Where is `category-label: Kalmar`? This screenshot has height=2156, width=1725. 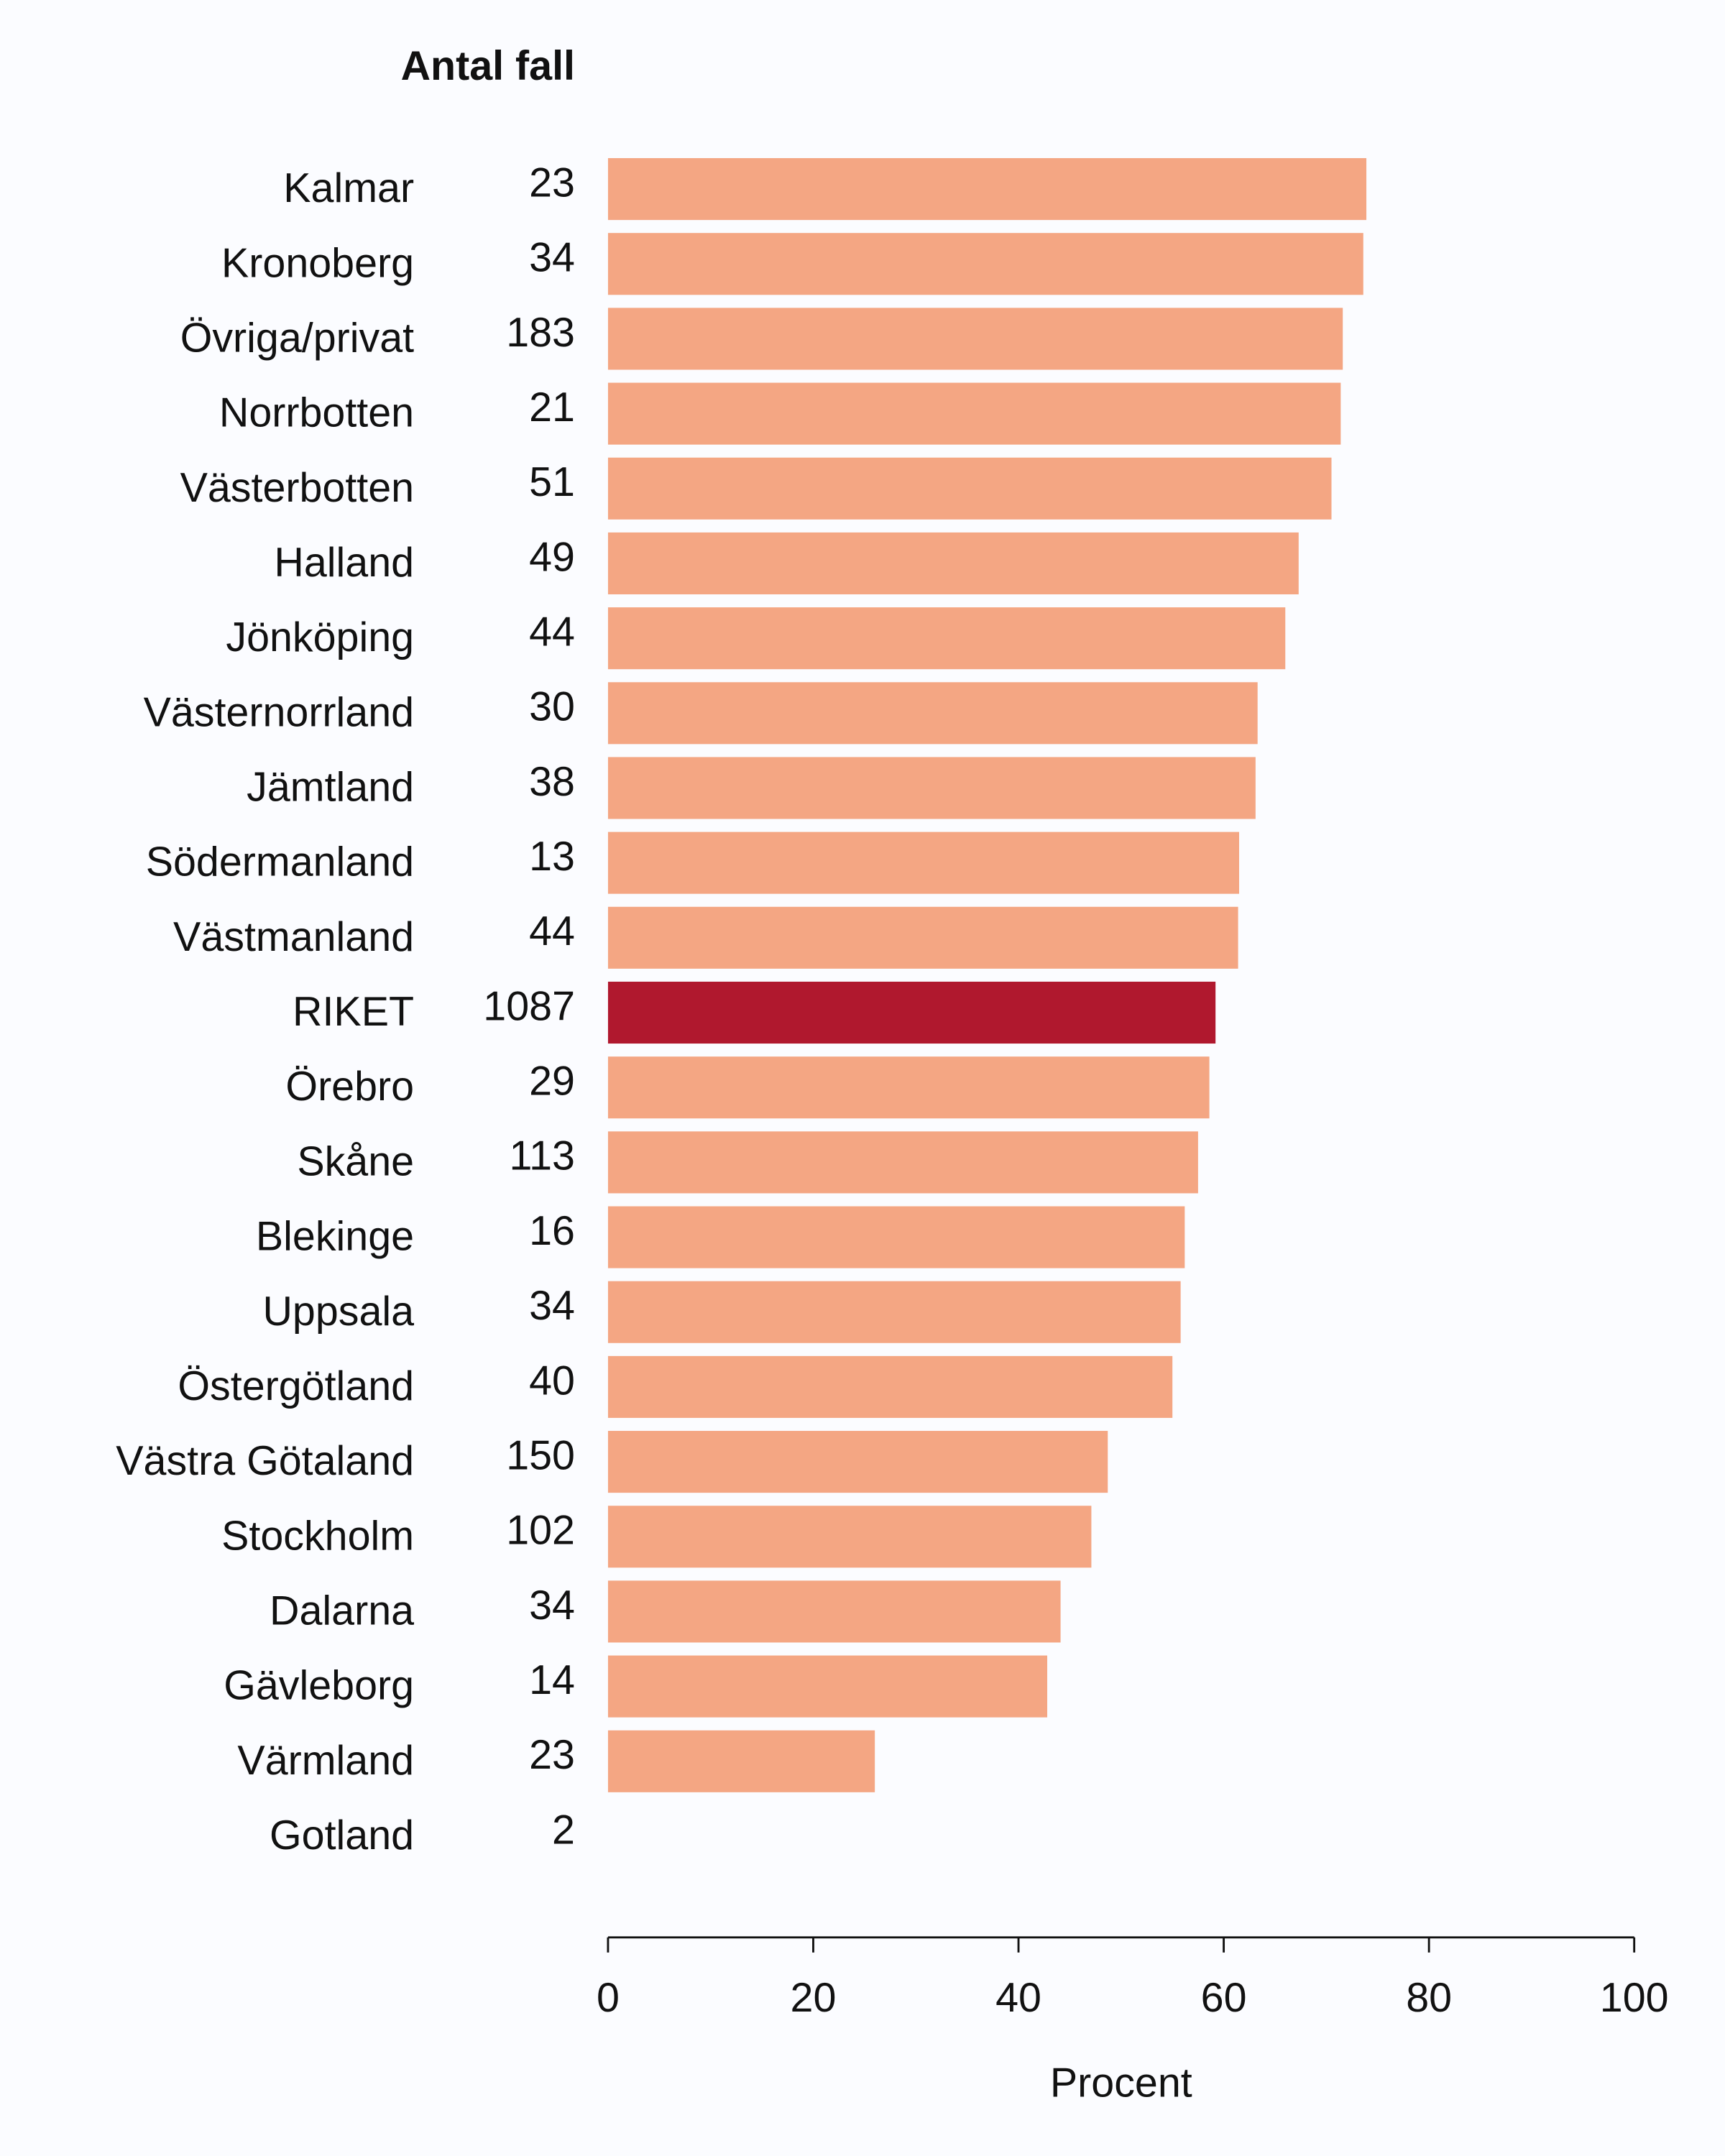 category-label: Kalmar is located at coordinates (348, 188).